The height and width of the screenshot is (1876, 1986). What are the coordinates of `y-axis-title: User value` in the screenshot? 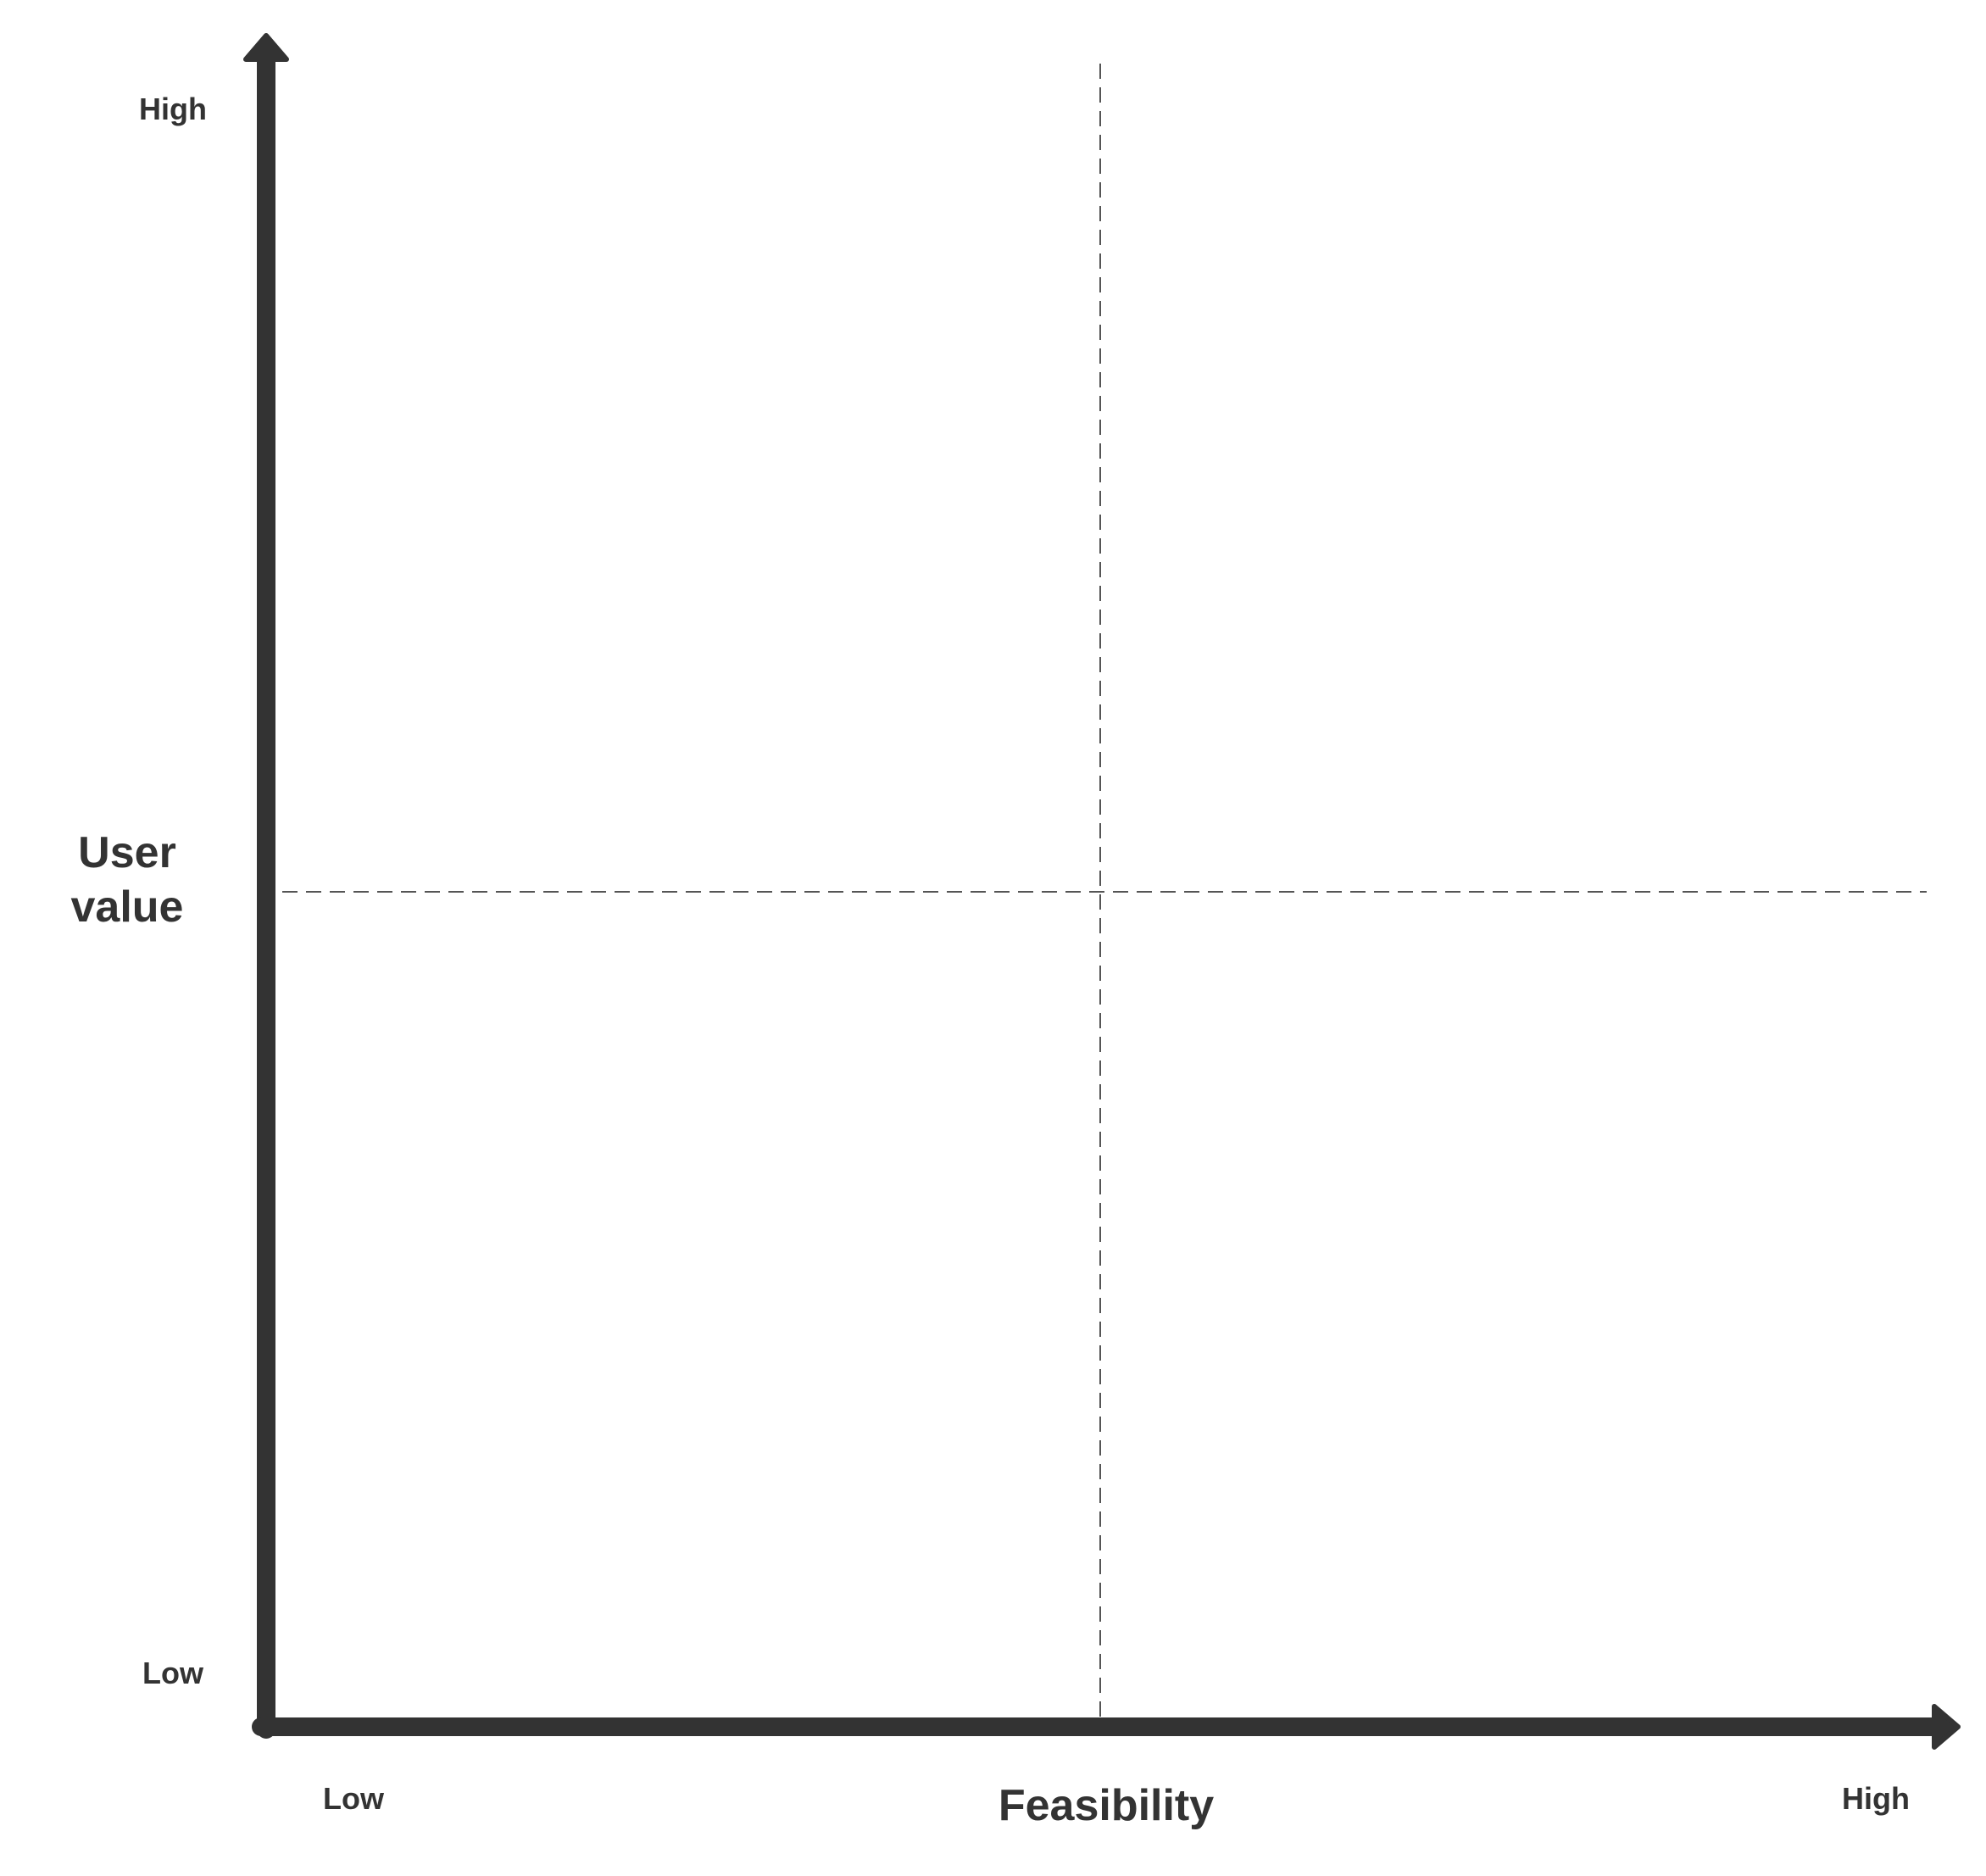 It's located at (127, 880).